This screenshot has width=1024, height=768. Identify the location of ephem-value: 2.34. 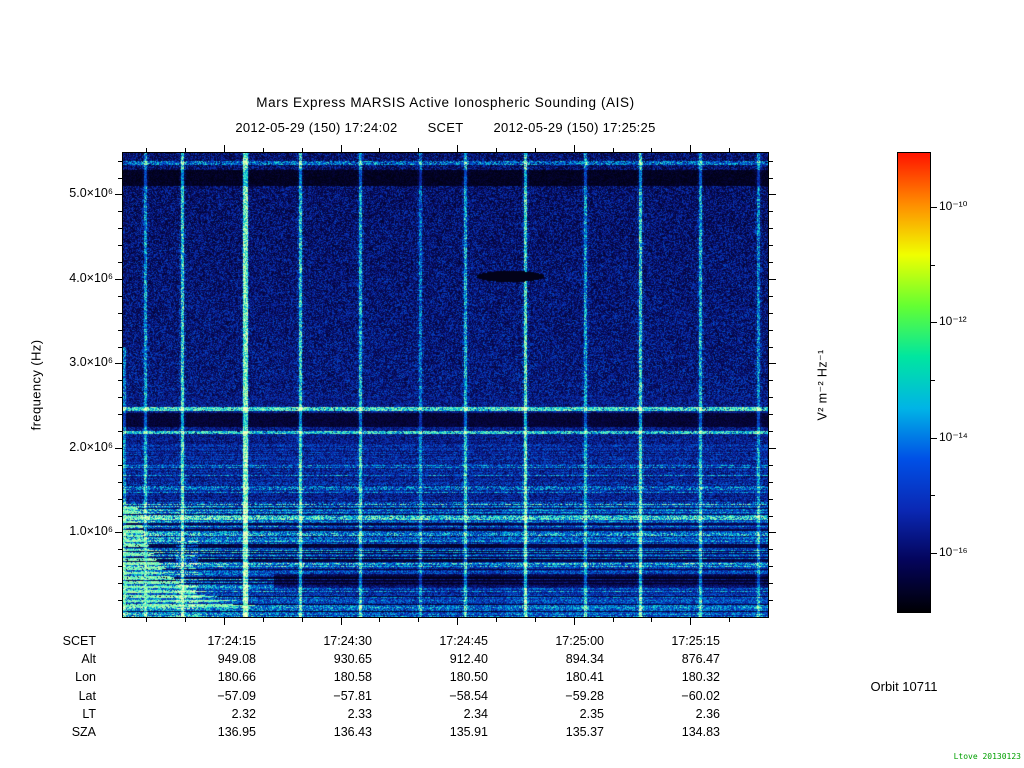
(475, 713).